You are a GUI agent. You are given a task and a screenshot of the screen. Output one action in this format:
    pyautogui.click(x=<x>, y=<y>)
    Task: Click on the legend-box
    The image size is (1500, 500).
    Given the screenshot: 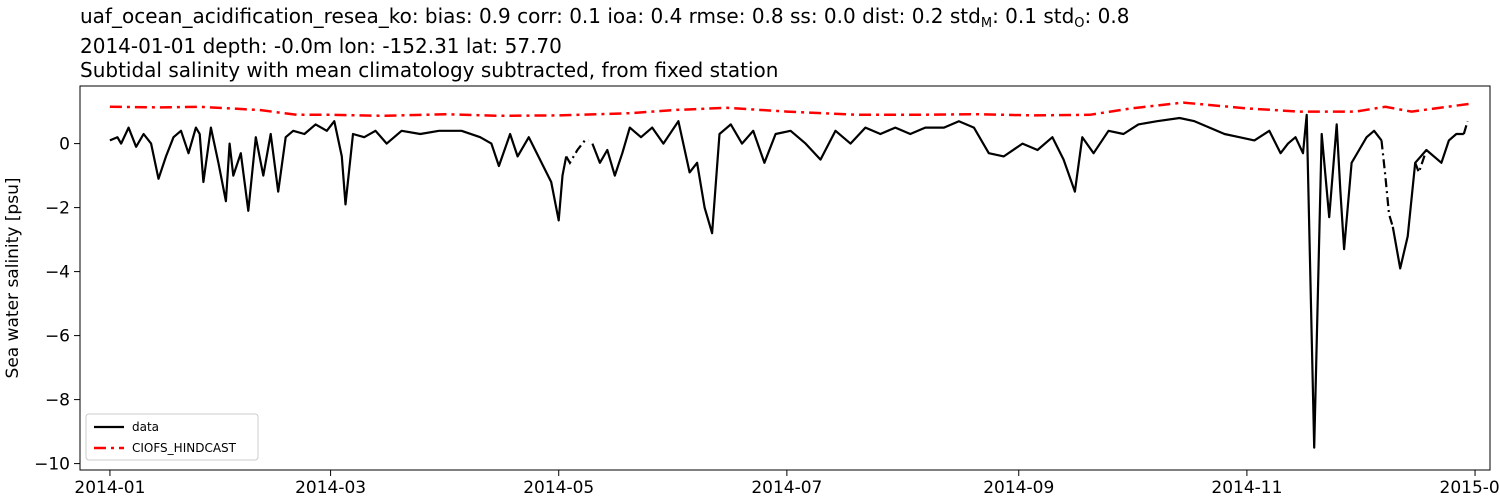 What is the action you would take?
    pyautogui.click(x=172, y=437)
    